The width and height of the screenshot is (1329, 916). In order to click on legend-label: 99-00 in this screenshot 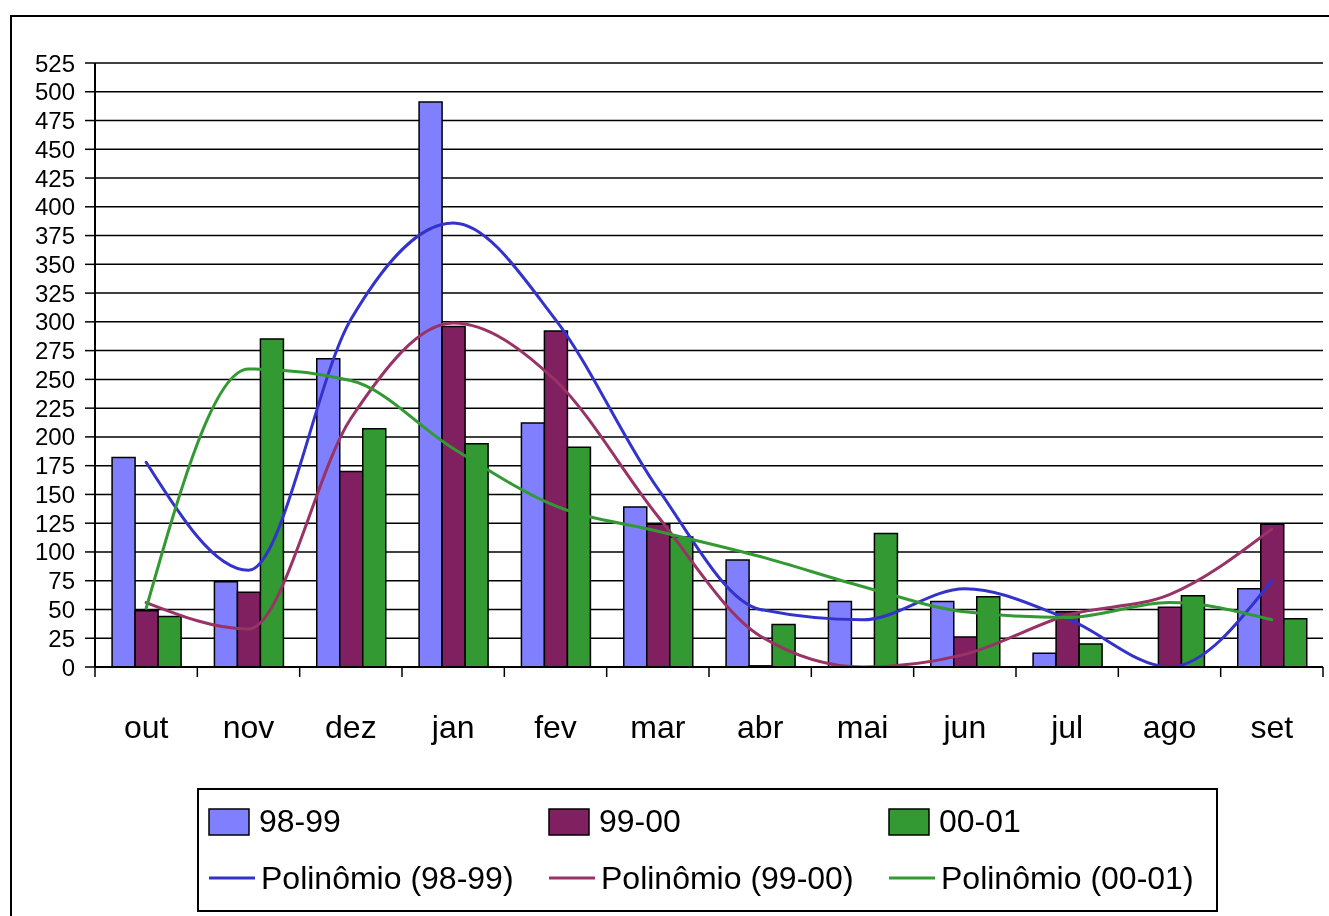, I will do `click(640, 822)`.